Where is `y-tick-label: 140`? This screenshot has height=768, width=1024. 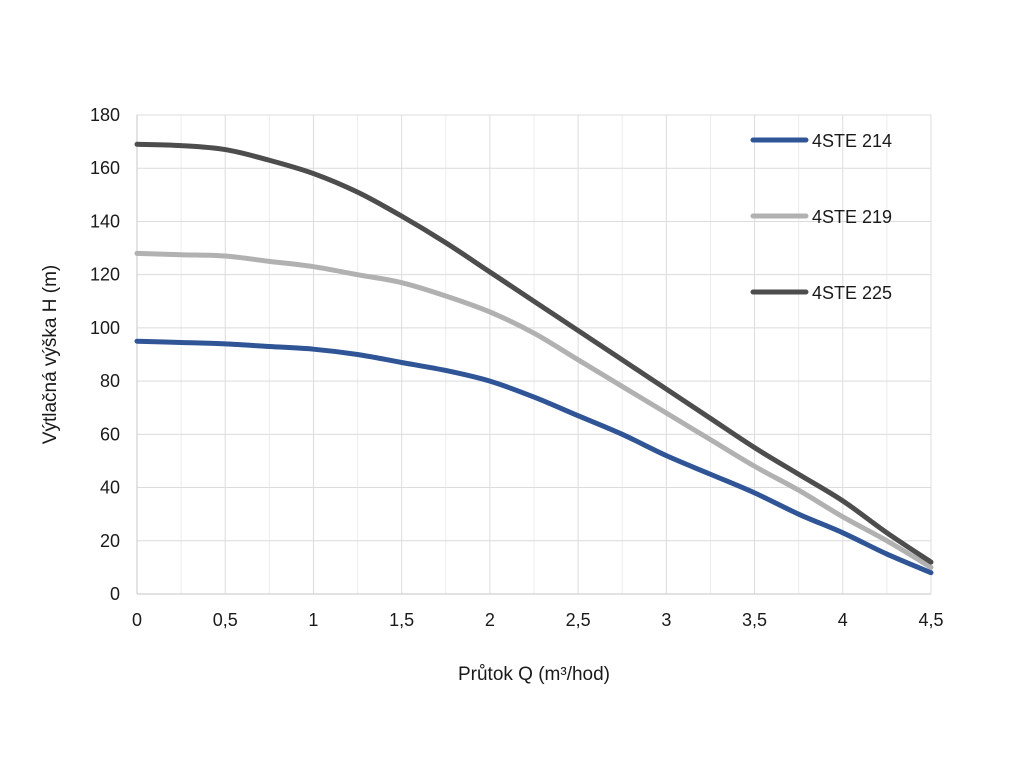 y-tick-label: 140 is located at coordinates (105, 221).